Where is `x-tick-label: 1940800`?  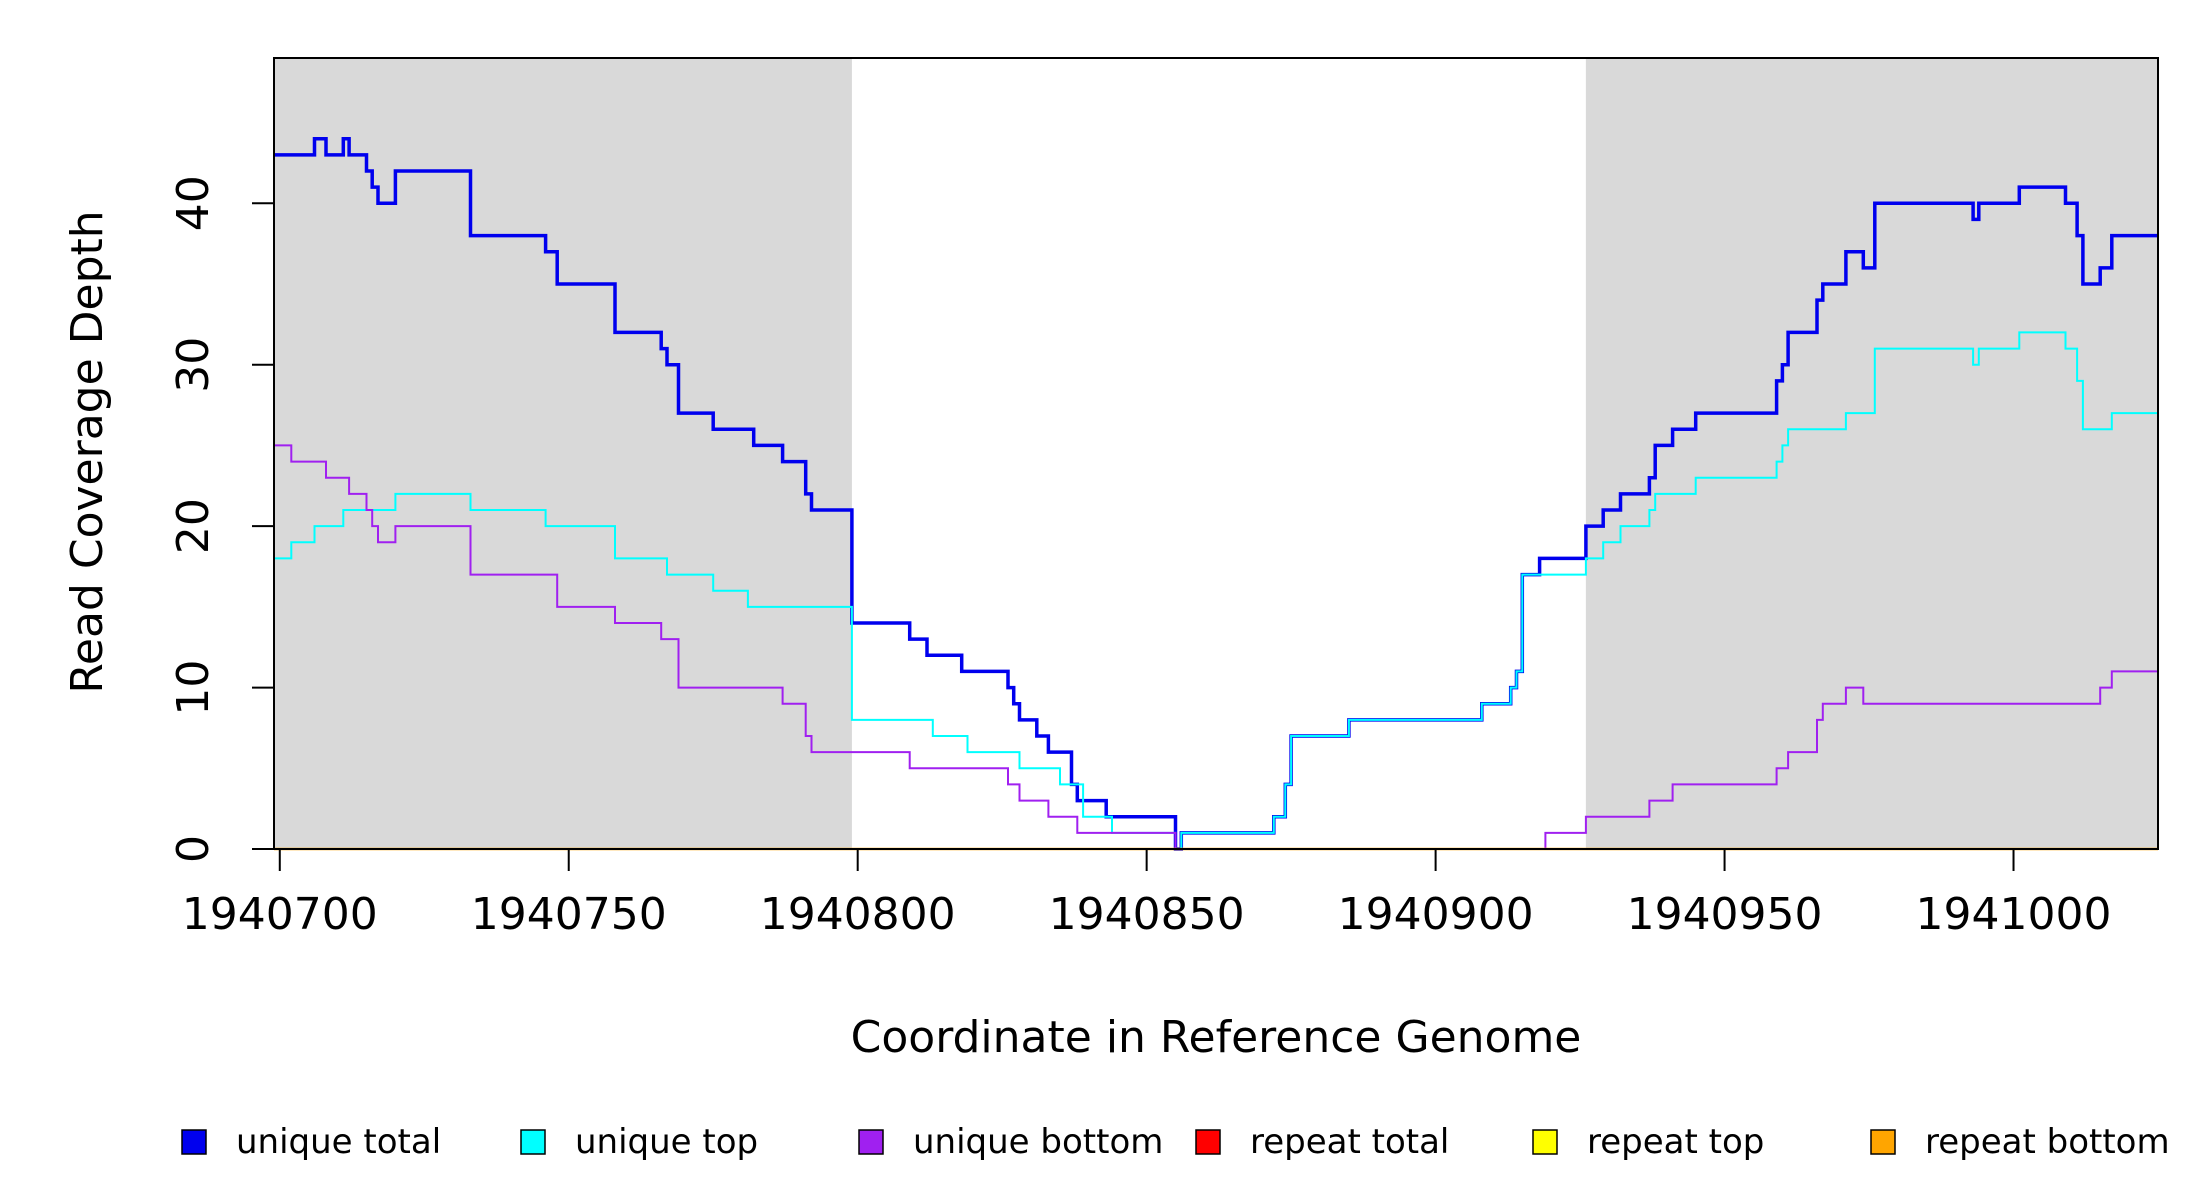
x-tick-label: 1940800 is located at coordinates (858, 914).